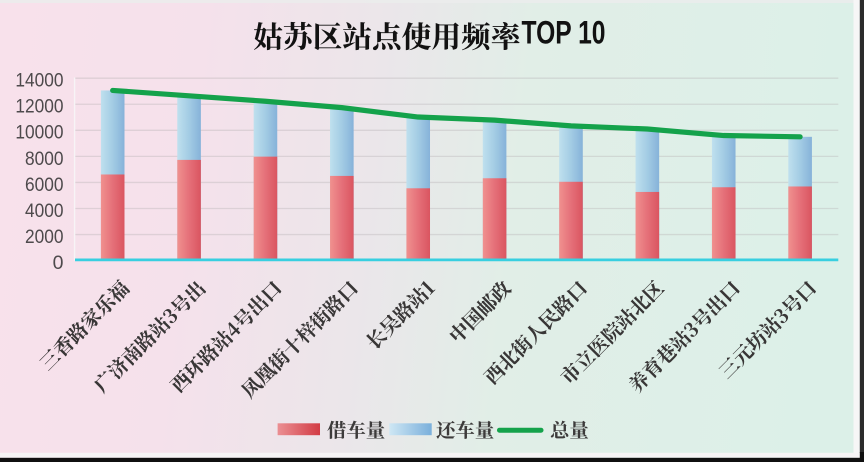  Describe the element at coordinates (44, 211) in the screenshot. I see `svg-text: 4000` at that location.